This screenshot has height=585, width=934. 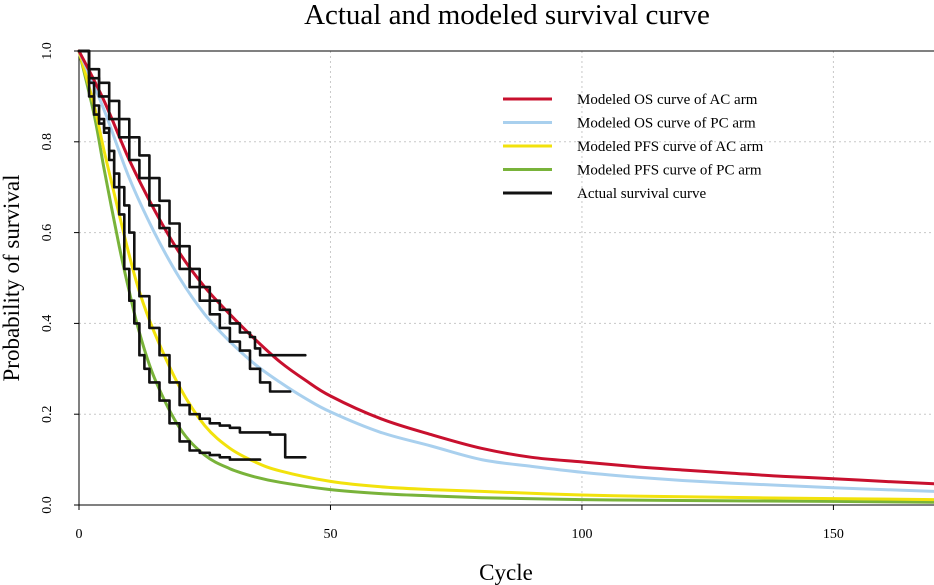 I want to click on y-tick-label: 0.6, so click(x=47, y=233).